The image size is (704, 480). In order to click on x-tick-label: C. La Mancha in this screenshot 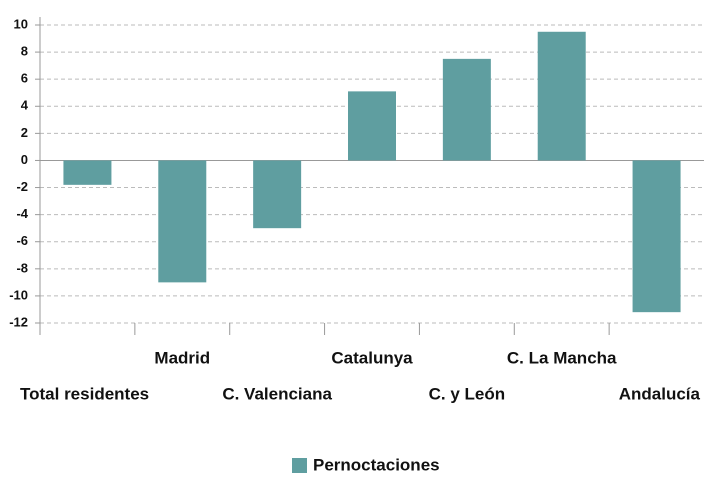, I will do `click(562, 357)`.